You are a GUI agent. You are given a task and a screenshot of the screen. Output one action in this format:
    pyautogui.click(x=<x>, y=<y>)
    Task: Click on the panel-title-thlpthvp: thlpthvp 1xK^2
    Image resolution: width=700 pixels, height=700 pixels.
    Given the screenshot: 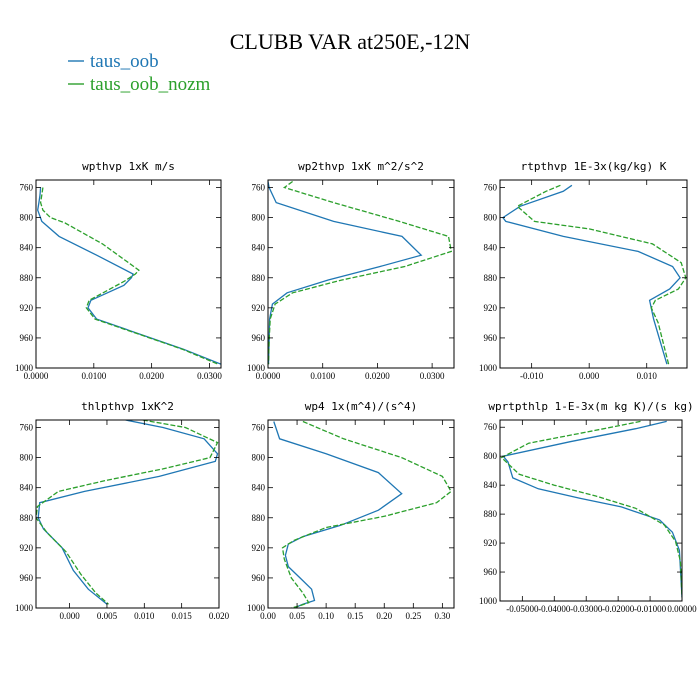 What is the action you would take?
    pyautogui.click(x=127, y=406)
    